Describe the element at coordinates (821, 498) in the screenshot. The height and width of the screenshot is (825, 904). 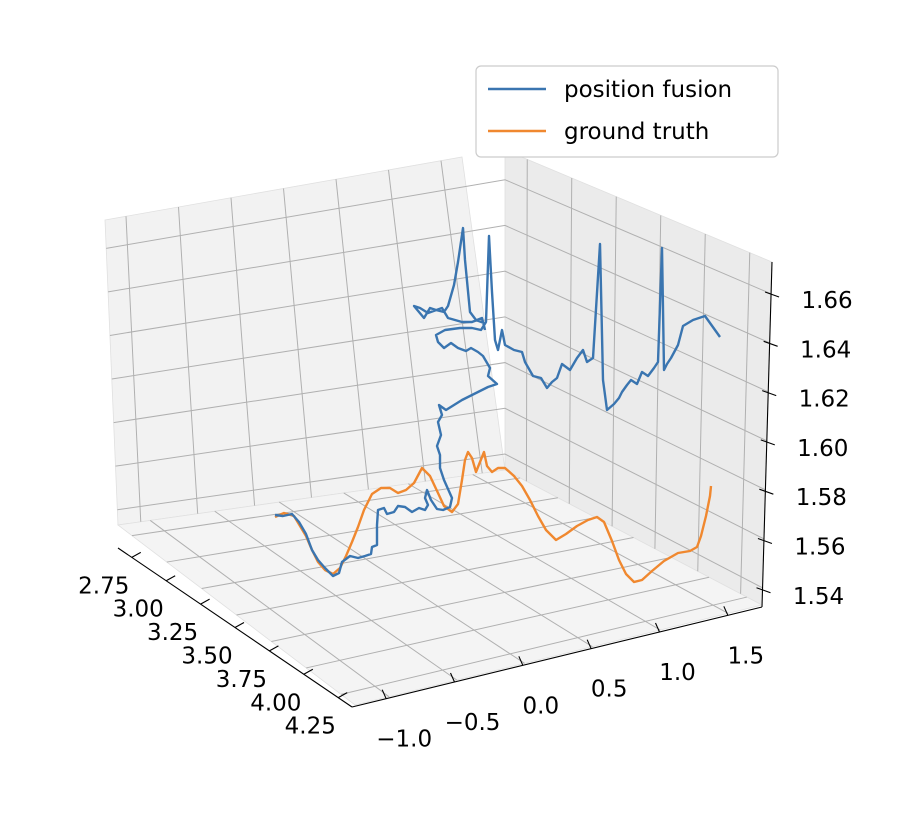
I see `z-tick-label: 1.58` at that location.